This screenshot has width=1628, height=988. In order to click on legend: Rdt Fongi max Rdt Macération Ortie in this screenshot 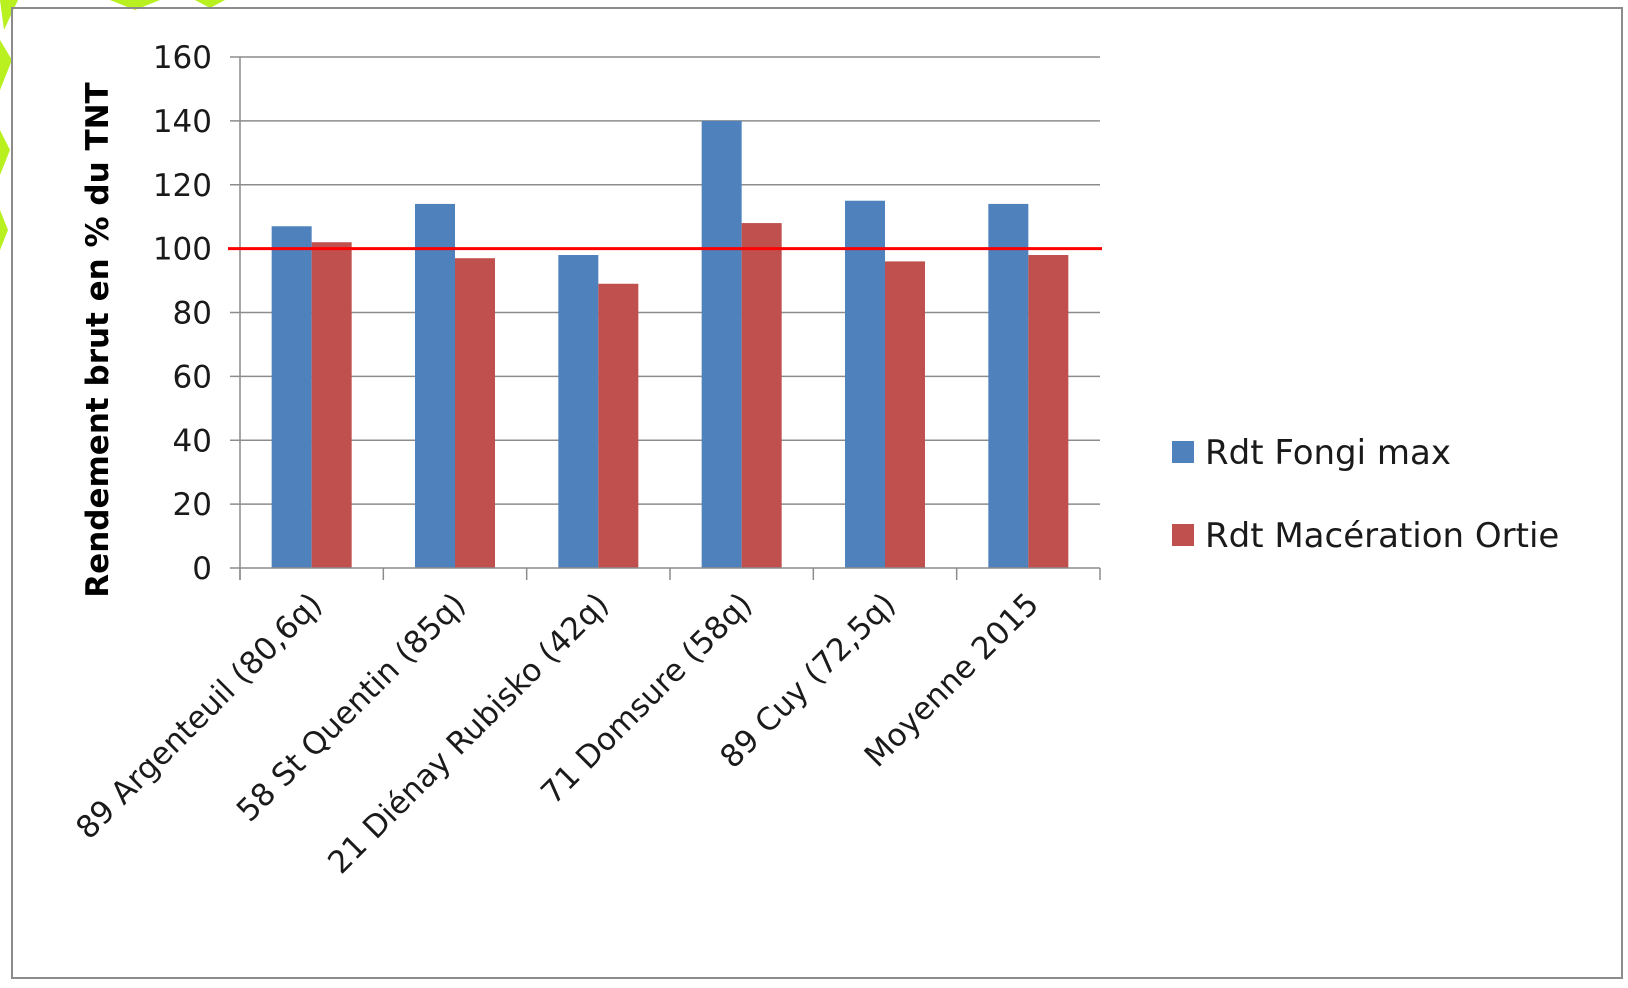, I will do `click(1365, 494)`.